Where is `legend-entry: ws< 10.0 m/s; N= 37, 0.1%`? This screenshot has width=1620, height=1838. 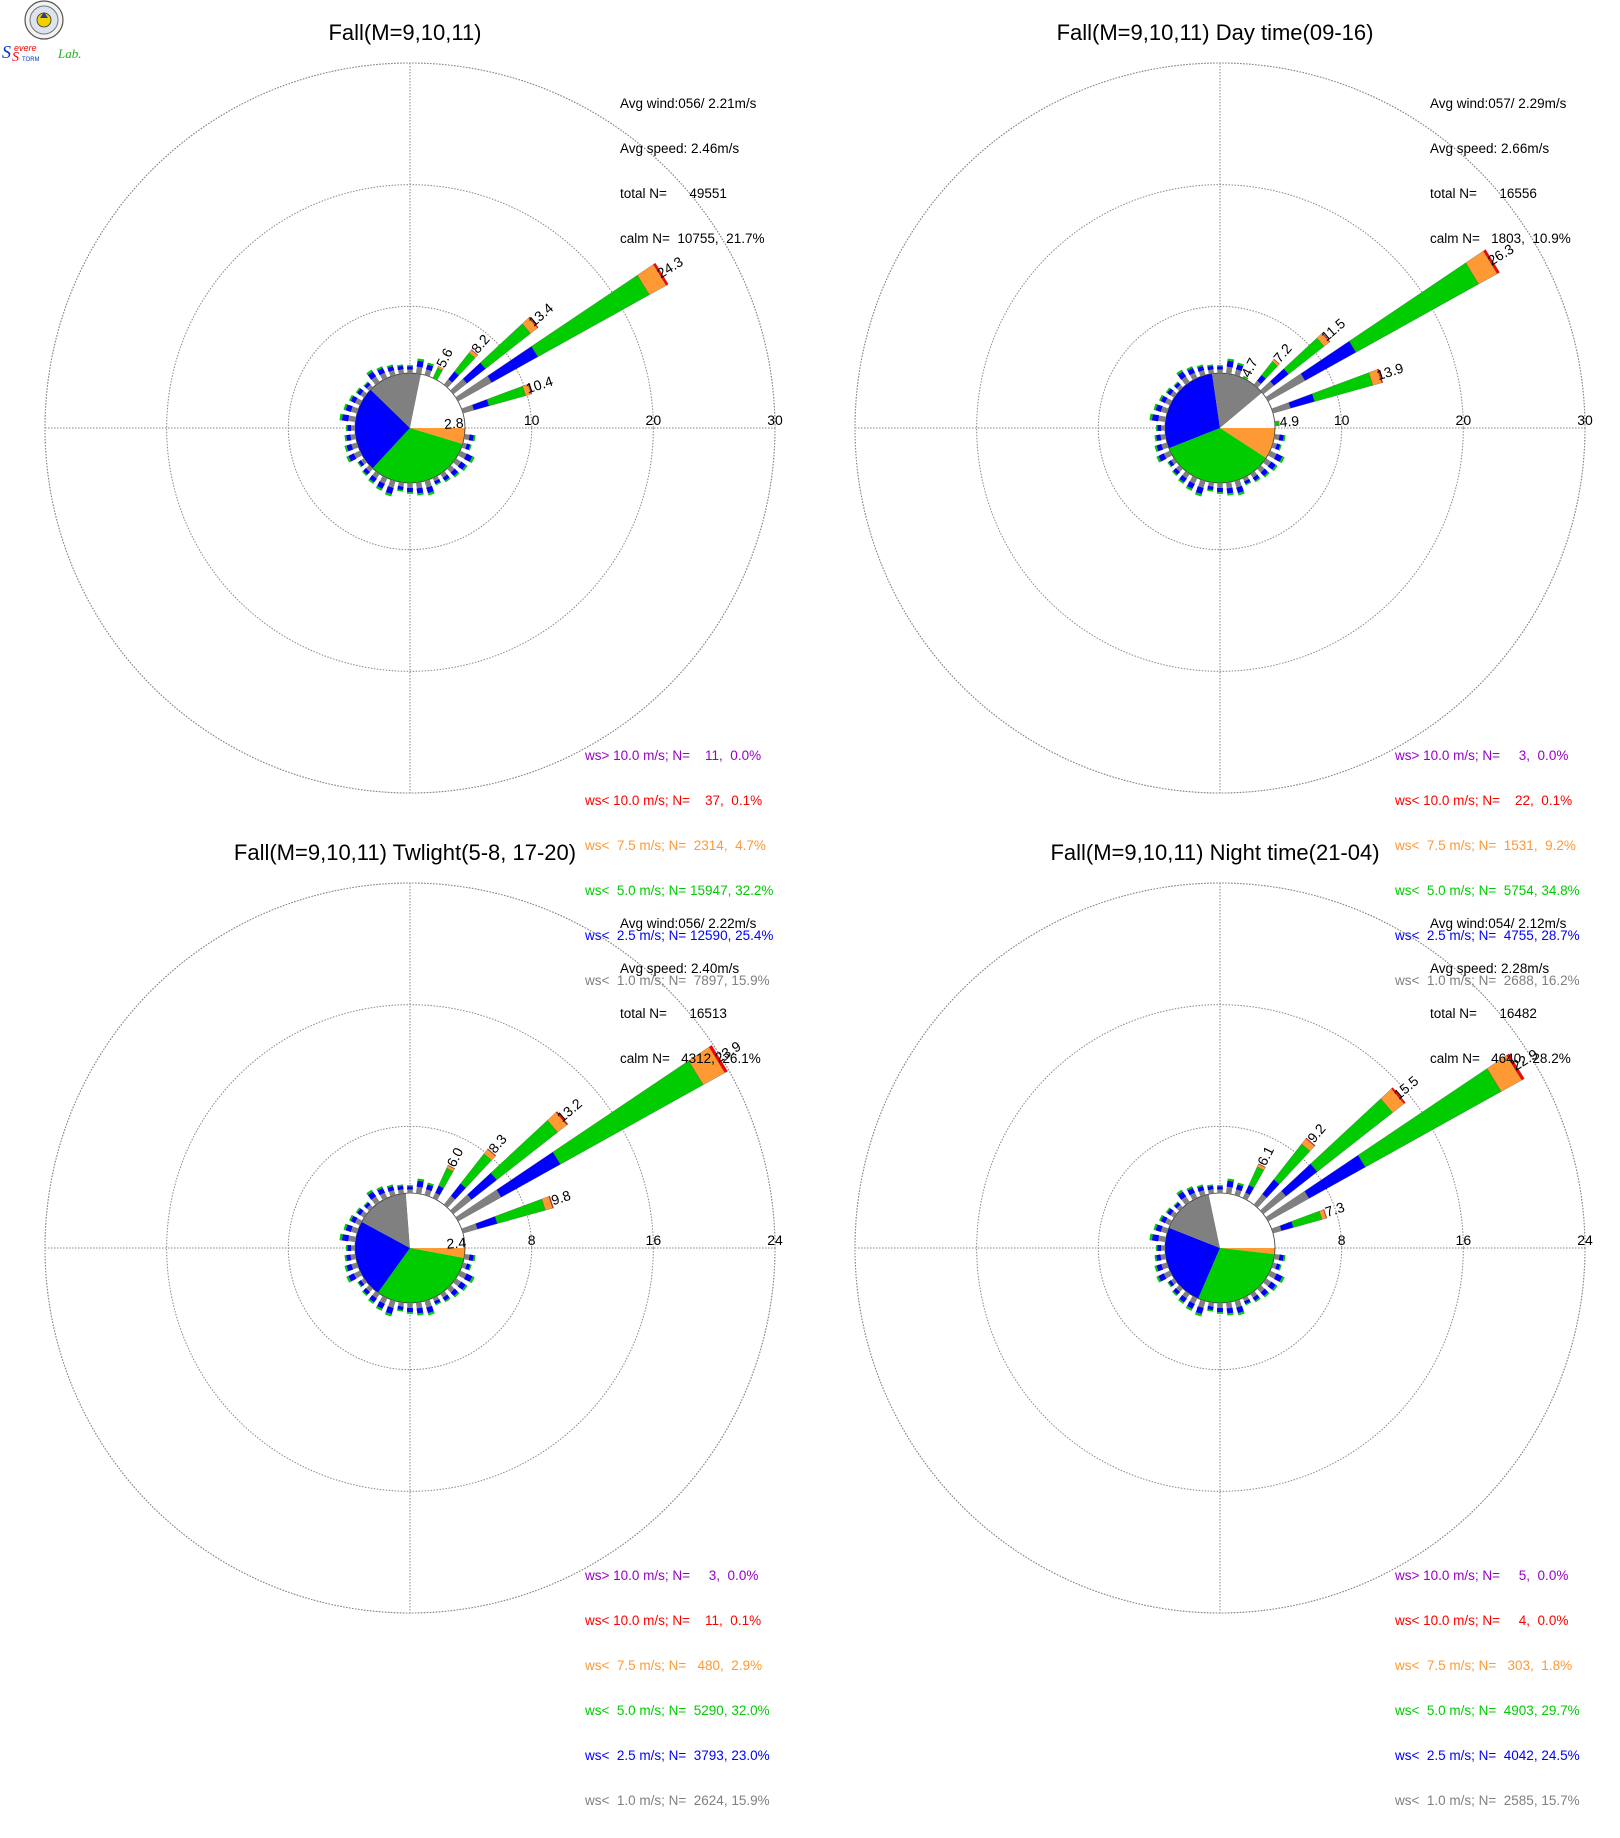
legend-entry: ws< 10.0 m/s; N= 37, 0.1% is located at coordinates (674, 800).